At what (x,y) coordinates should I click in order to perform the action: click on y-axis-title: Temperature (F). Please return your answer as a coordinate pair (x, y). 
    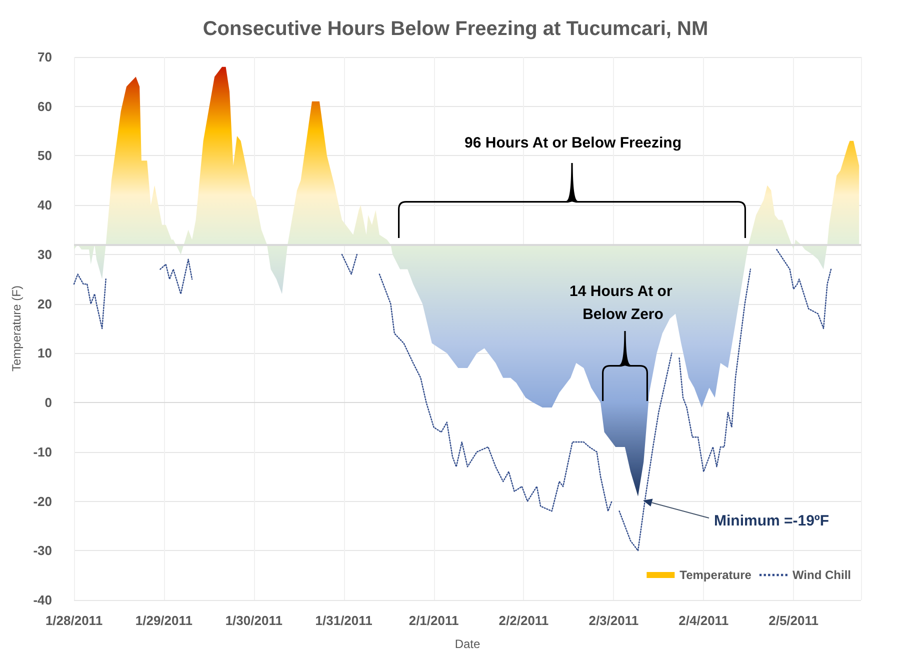
    Looking at the image, I should click on (16, 328).